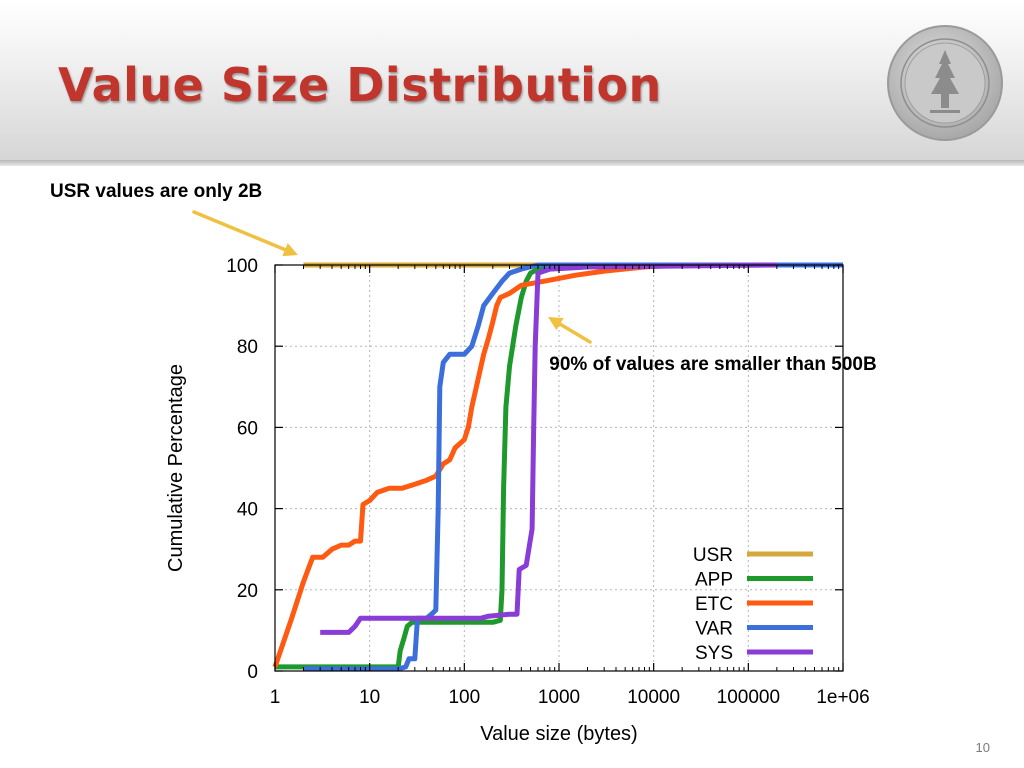  Describe the element at coordinates (559, 697) in the screenshot. I see `x-tick-label: 1000` at that location.